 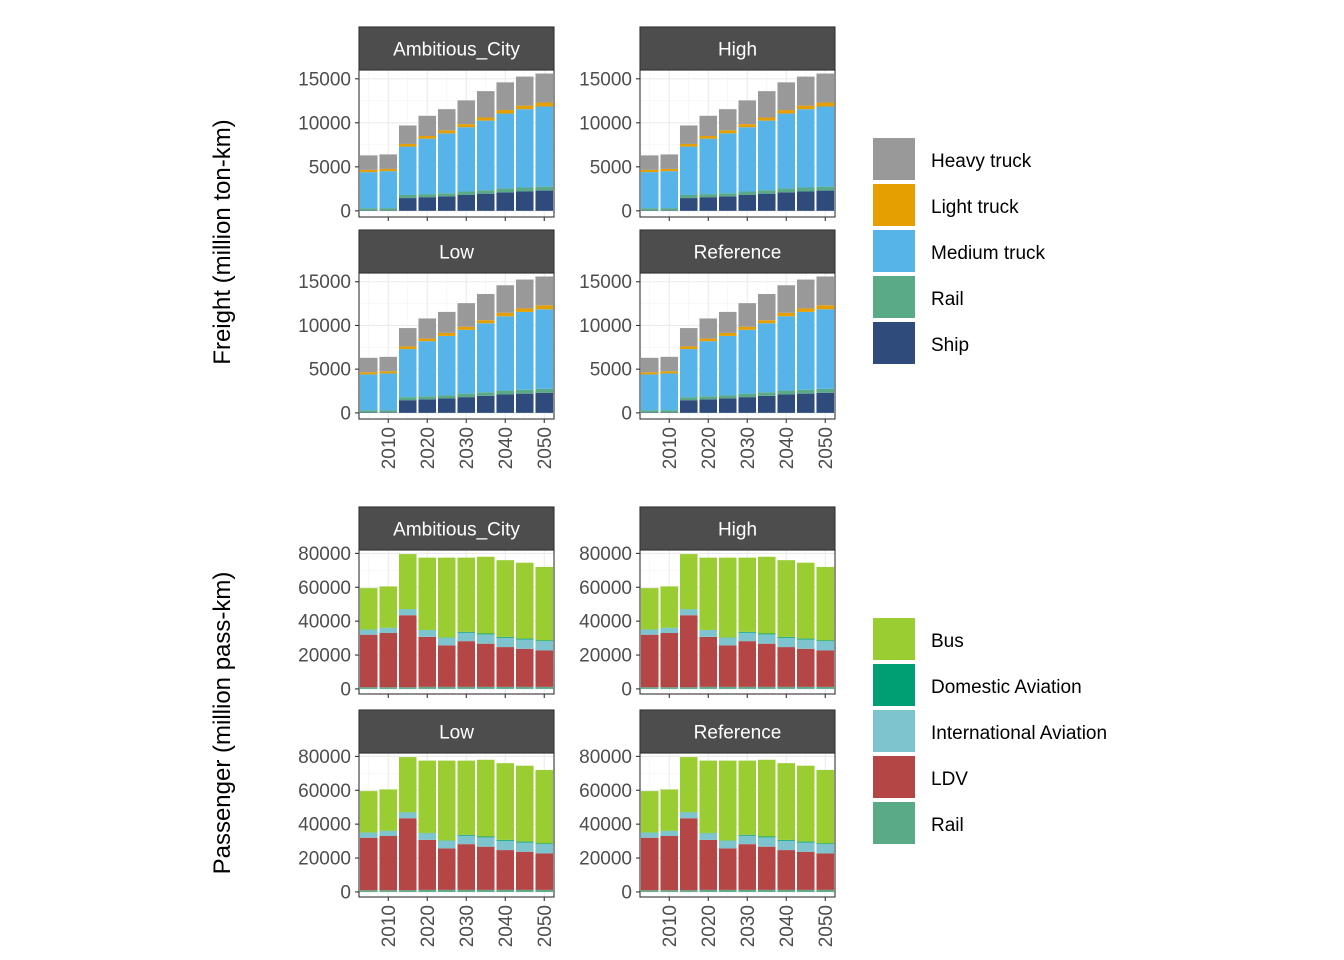 What do you see at coordinates (766, 634) in the screenshot?
I see `bar-group-2-high-domestic-aviation-2035` at bounding box center [766, 634].